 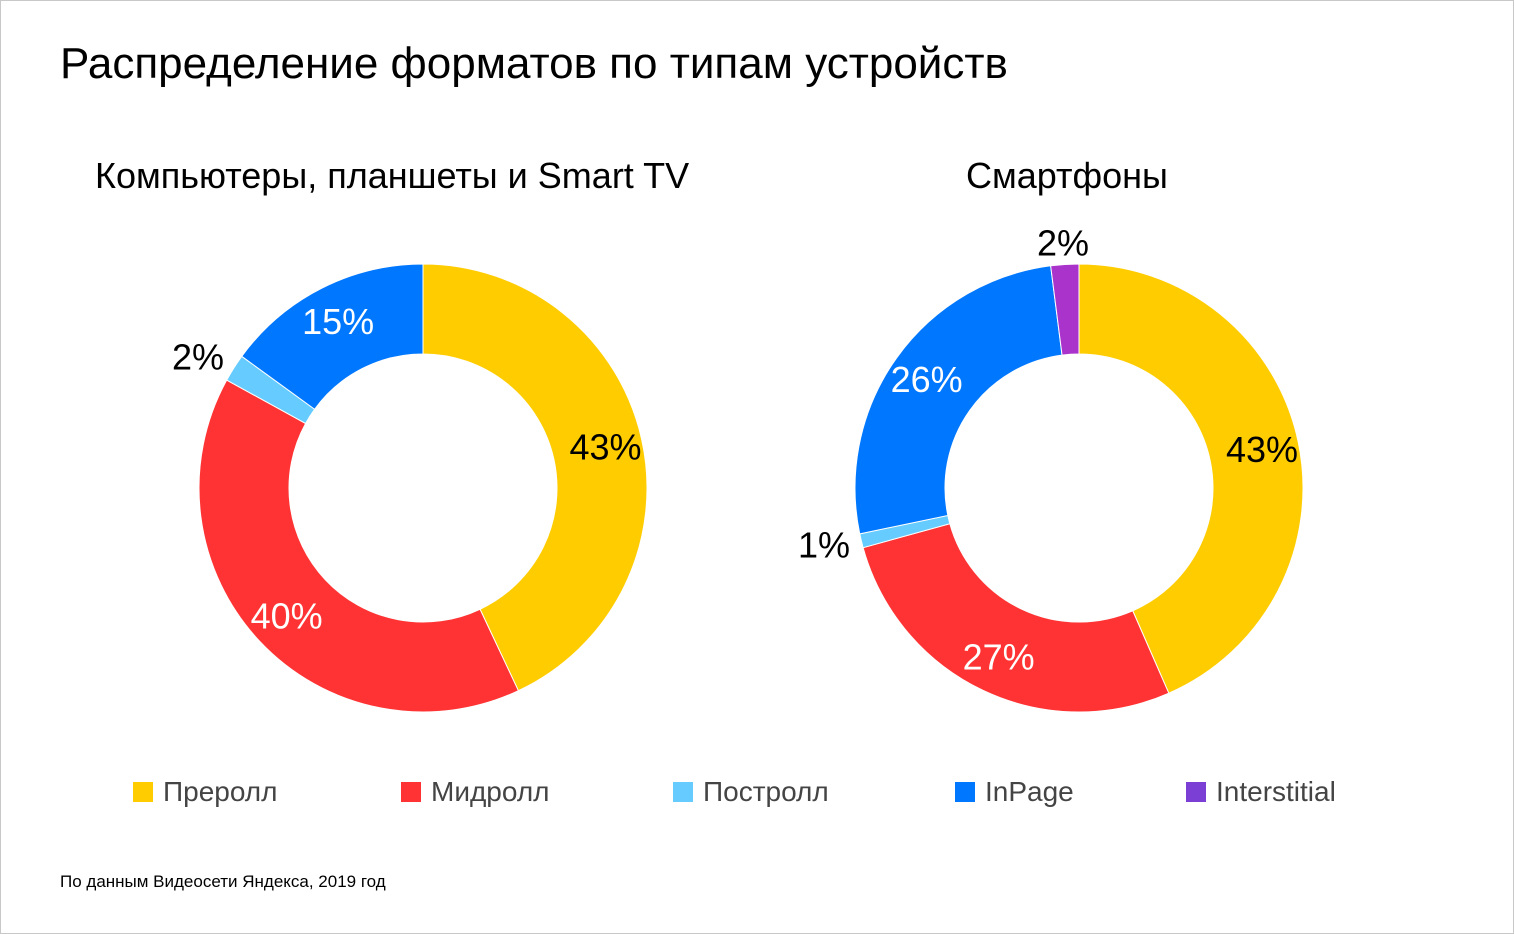 What do you see at coordinates (198, 357) in the screenshot?
I see `donut-0-label-postroll: 2%` at bounding box center [198, 357].